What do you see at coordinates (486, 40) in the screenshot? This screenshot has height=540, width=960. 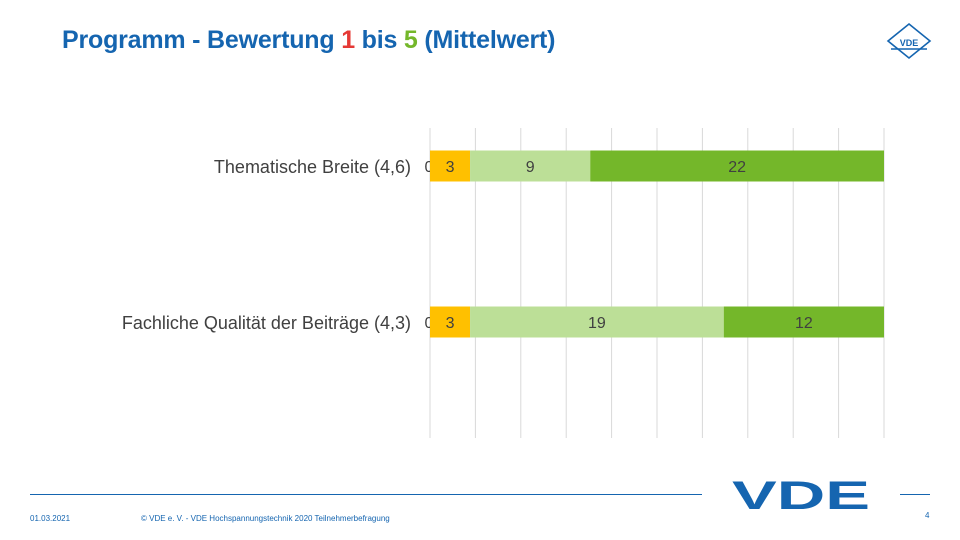 I see `title-suffix: (Mittelwert)` at bounding box center [486, 40].